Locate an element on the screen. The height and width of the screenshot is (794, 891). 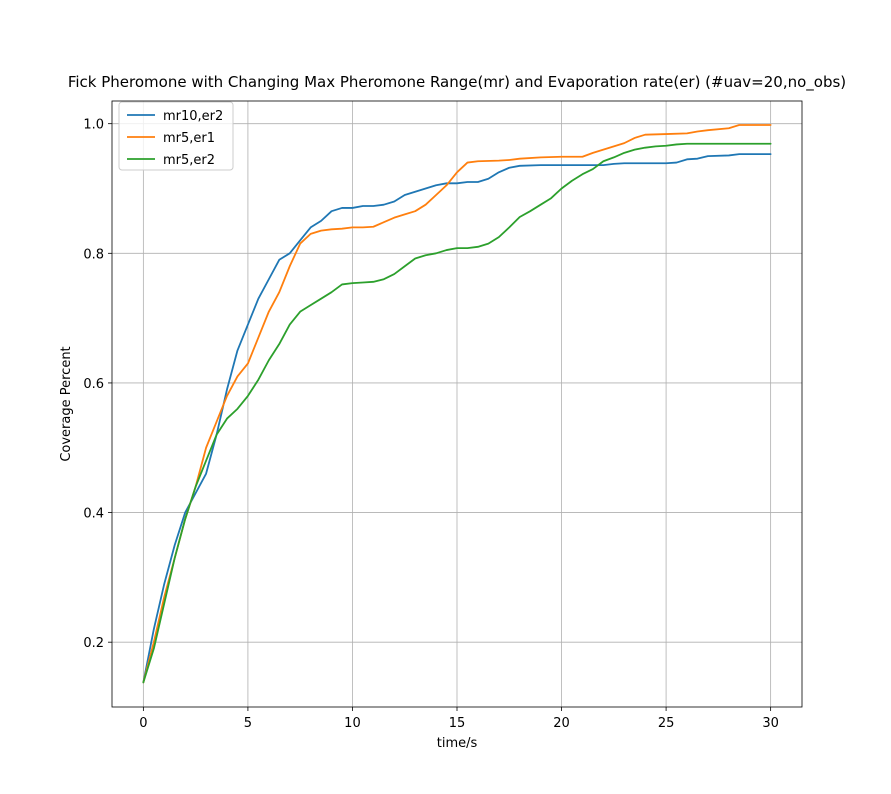
legend-label: mr10,er2 is located at coordinates (193, 116).